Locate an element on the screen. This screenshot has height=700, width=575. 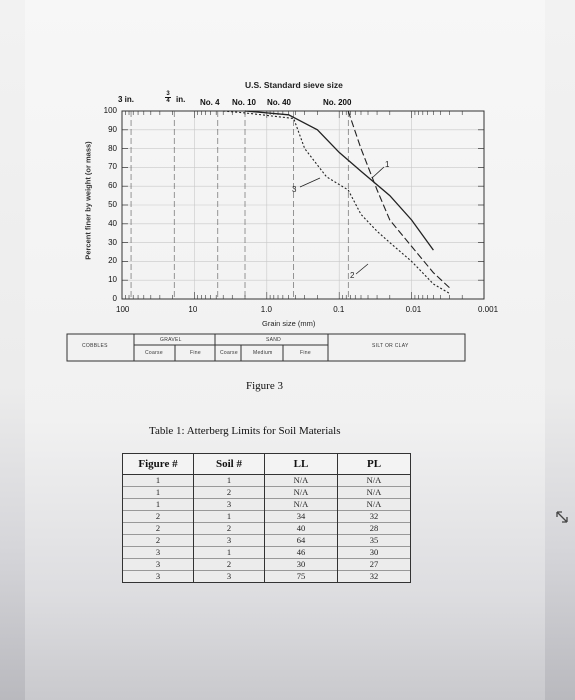
cls-sand: SAND is located at coordinates (274, 340).